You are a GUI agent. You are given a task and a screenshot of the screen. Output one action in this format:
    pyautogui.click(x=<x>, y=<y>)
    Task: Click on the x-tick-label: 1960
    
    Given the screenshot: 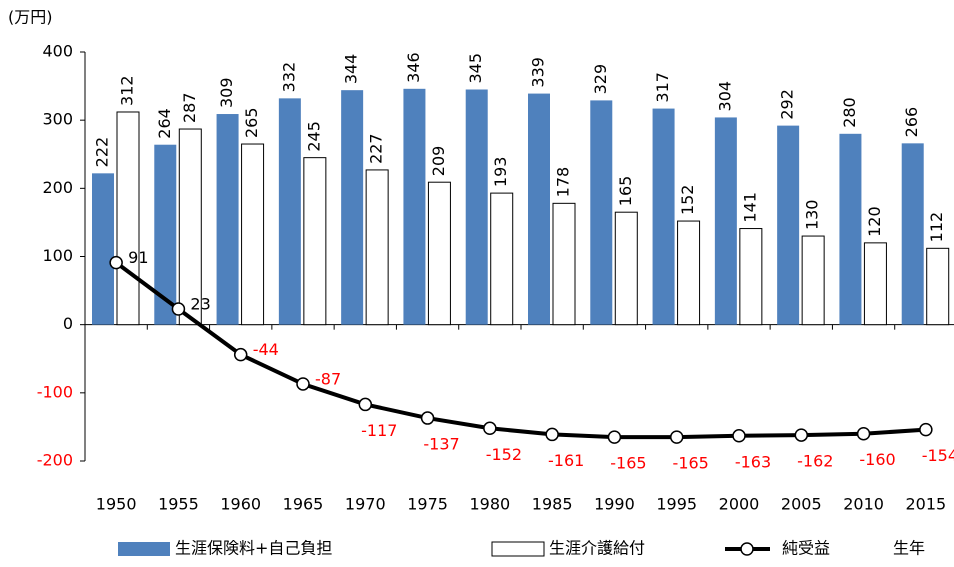 What is the action you would take?
    pyautogui.click(x=240, y=504)
    